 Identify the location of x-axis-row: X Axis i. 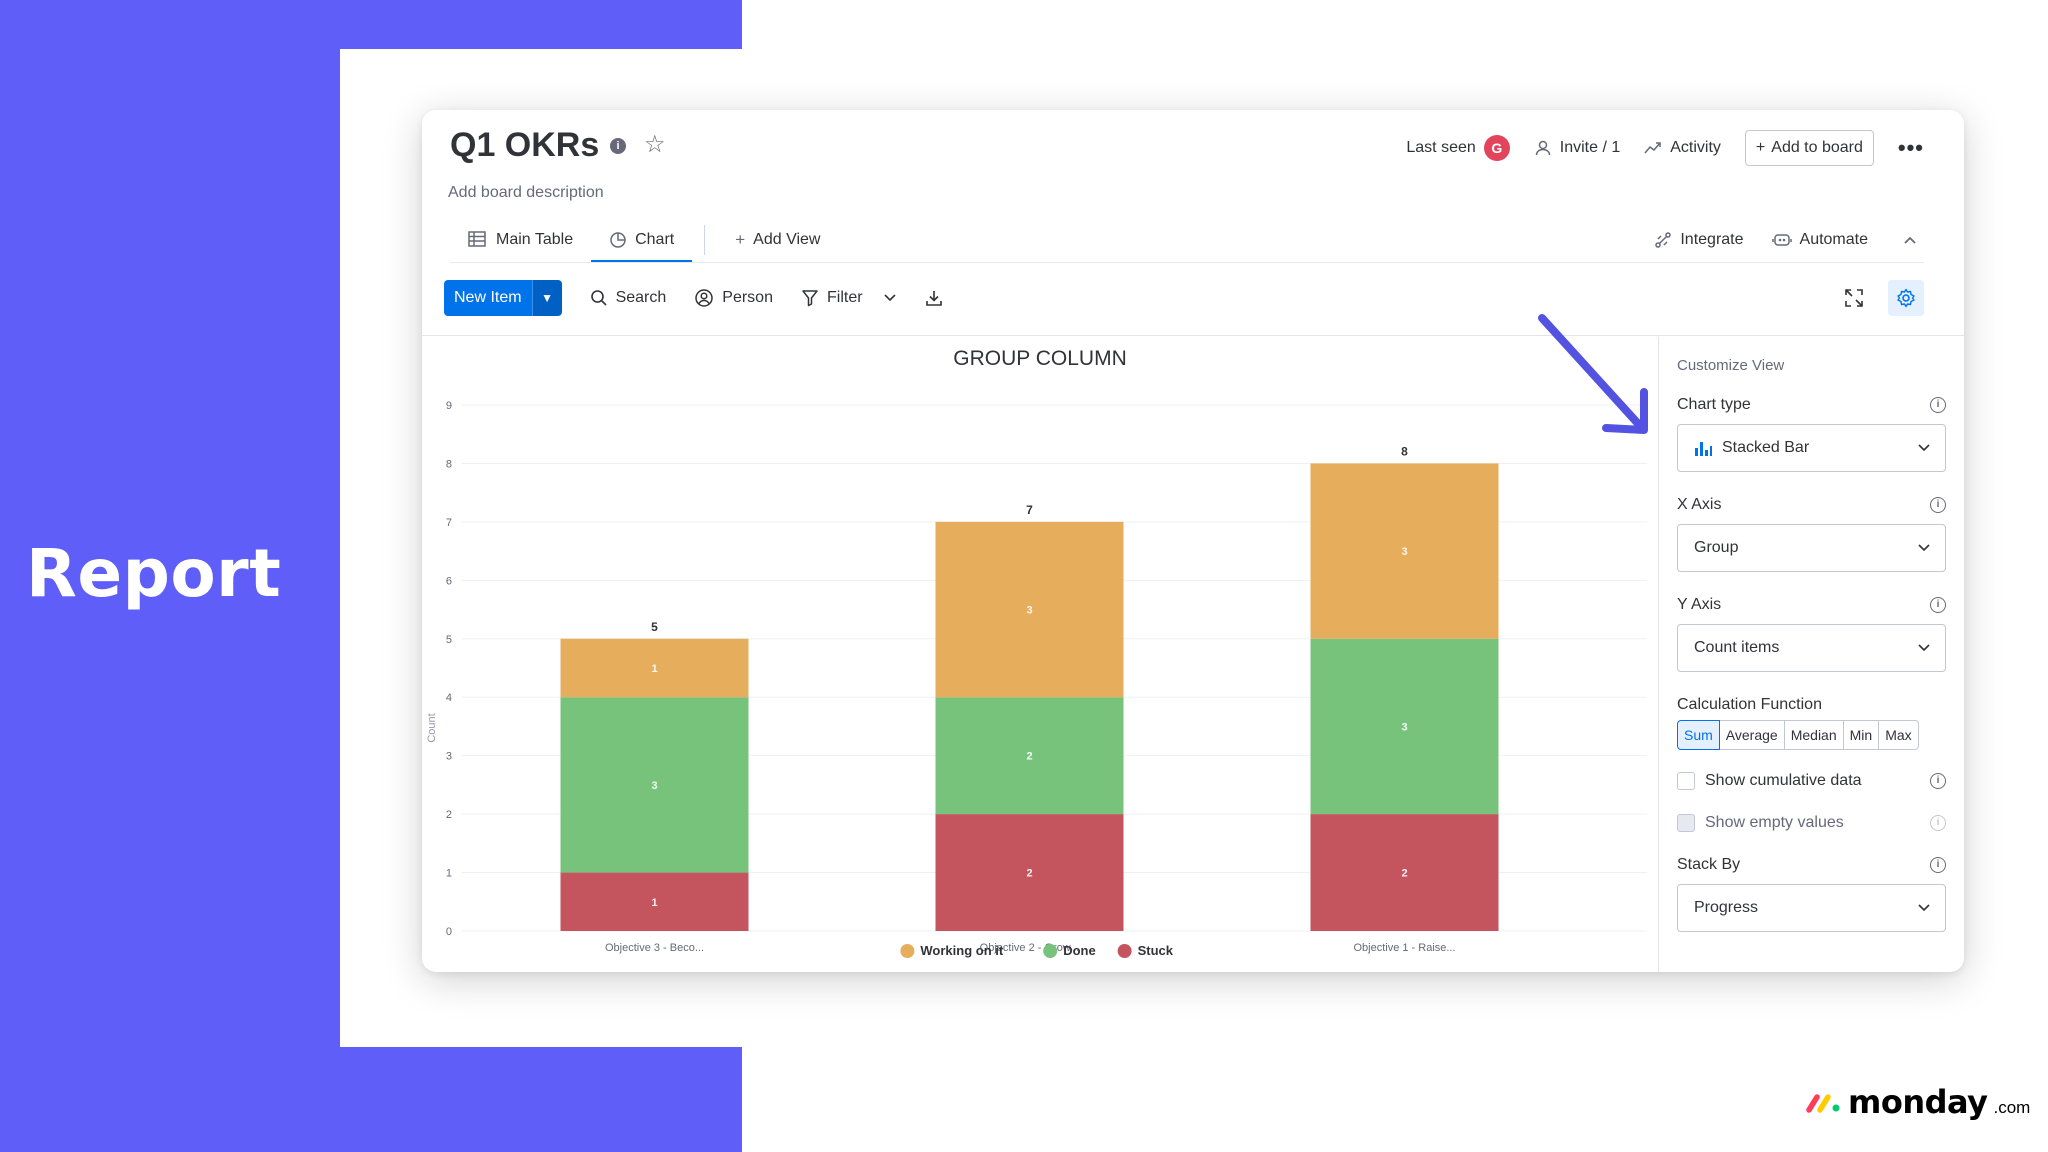
(1811, 505).